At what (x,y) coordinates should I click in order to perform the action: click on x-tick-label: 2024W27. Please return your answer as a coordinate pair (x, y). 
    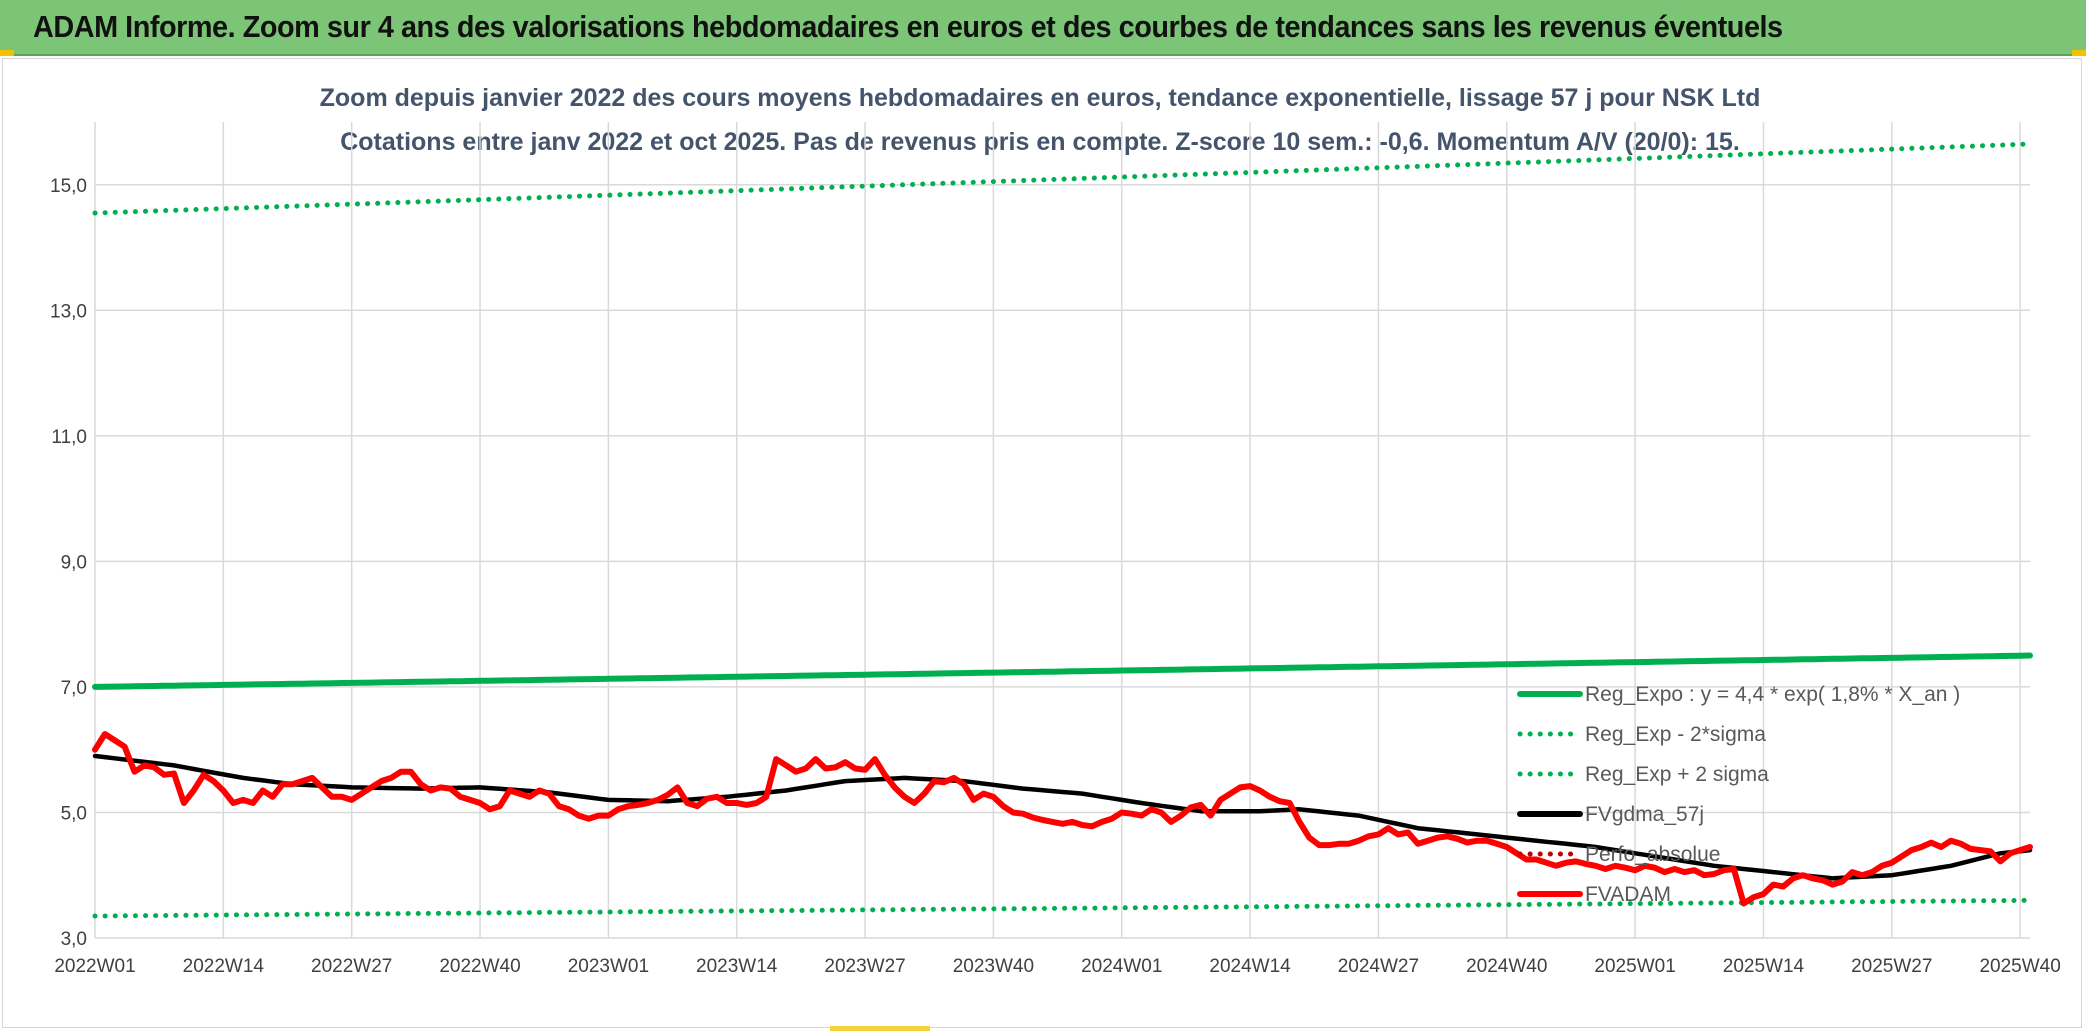
    Looking at the image, I should click on (1378, 966).